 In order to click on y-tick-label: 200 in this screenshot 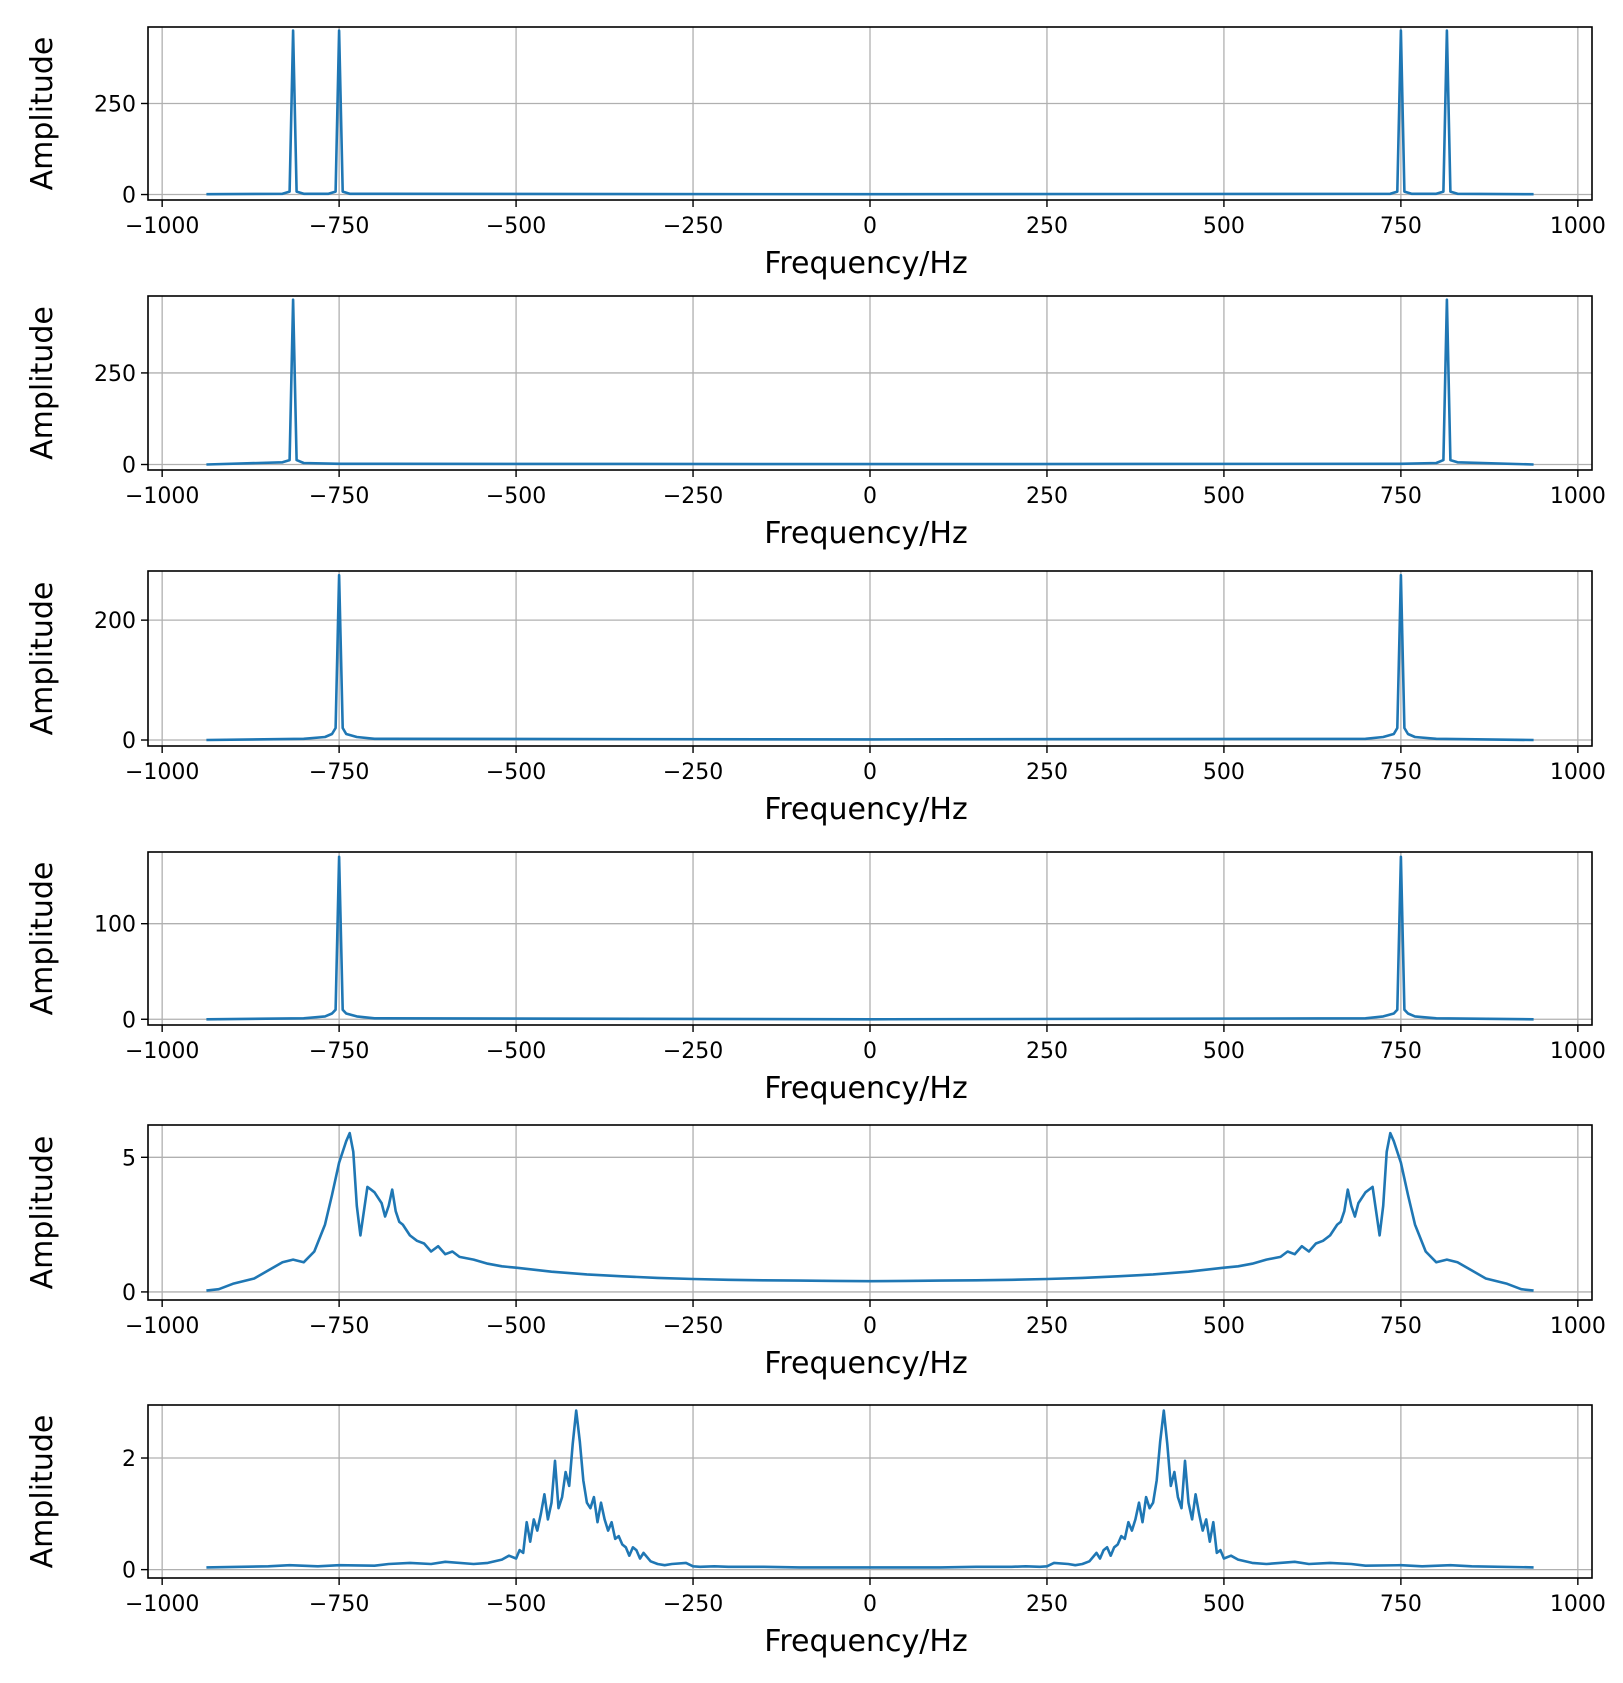, I will do `click(115, 621)`.